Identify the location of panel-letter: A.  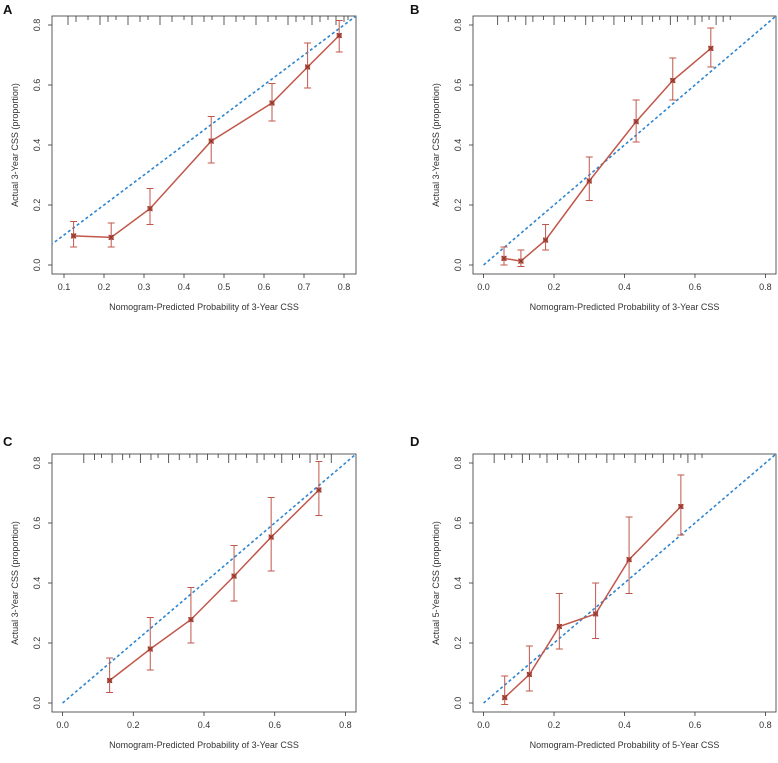
(8, 9).